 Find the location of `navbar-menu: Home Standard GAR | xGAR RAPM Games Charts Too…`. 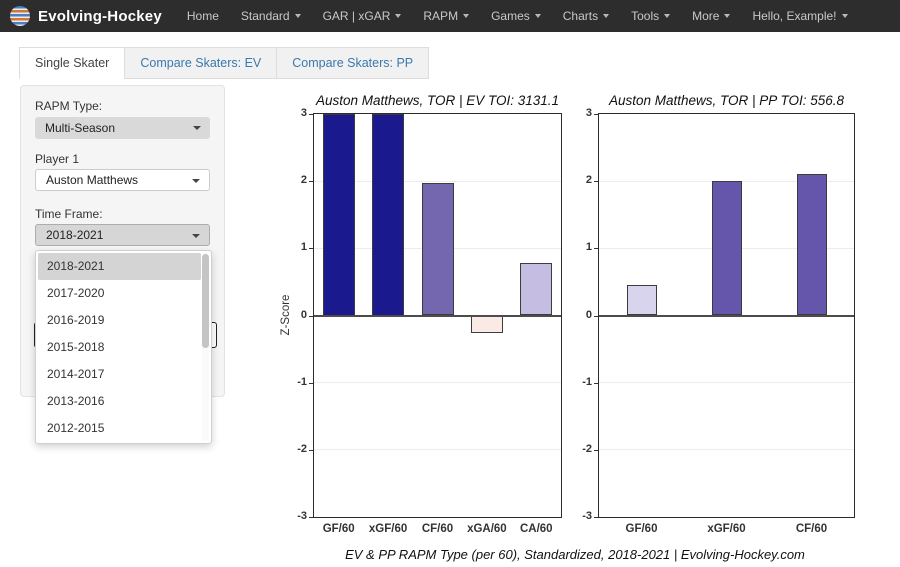

navbar-menu: Home Standard GAR | xGAR RAPM Games Charts Too… is located at coordinates (517, 16).